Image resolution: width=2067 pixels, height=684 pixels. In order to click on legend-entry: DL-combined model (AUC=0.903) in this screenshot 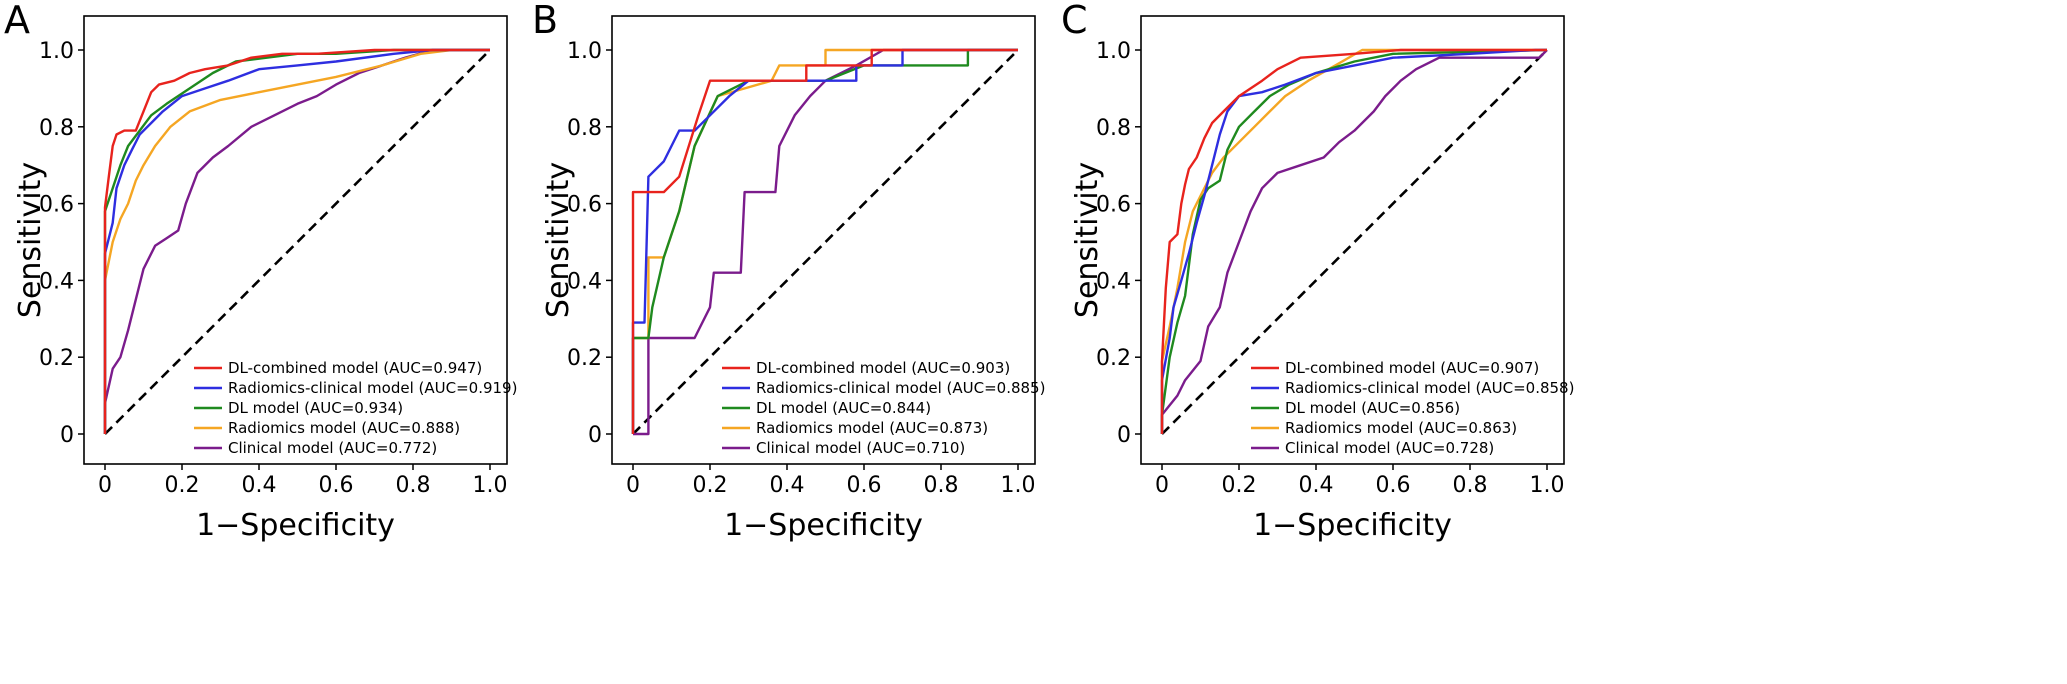, I will do `click(883, 368)`.